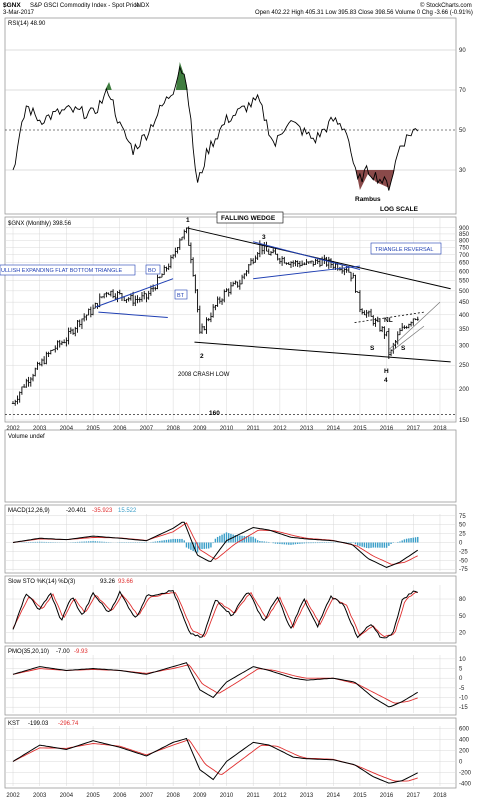  What do you see at coordinates (280, 796) in the screenshot?
I see `x-tick-label-bottom: 2012` at bounding box center [280, 796].